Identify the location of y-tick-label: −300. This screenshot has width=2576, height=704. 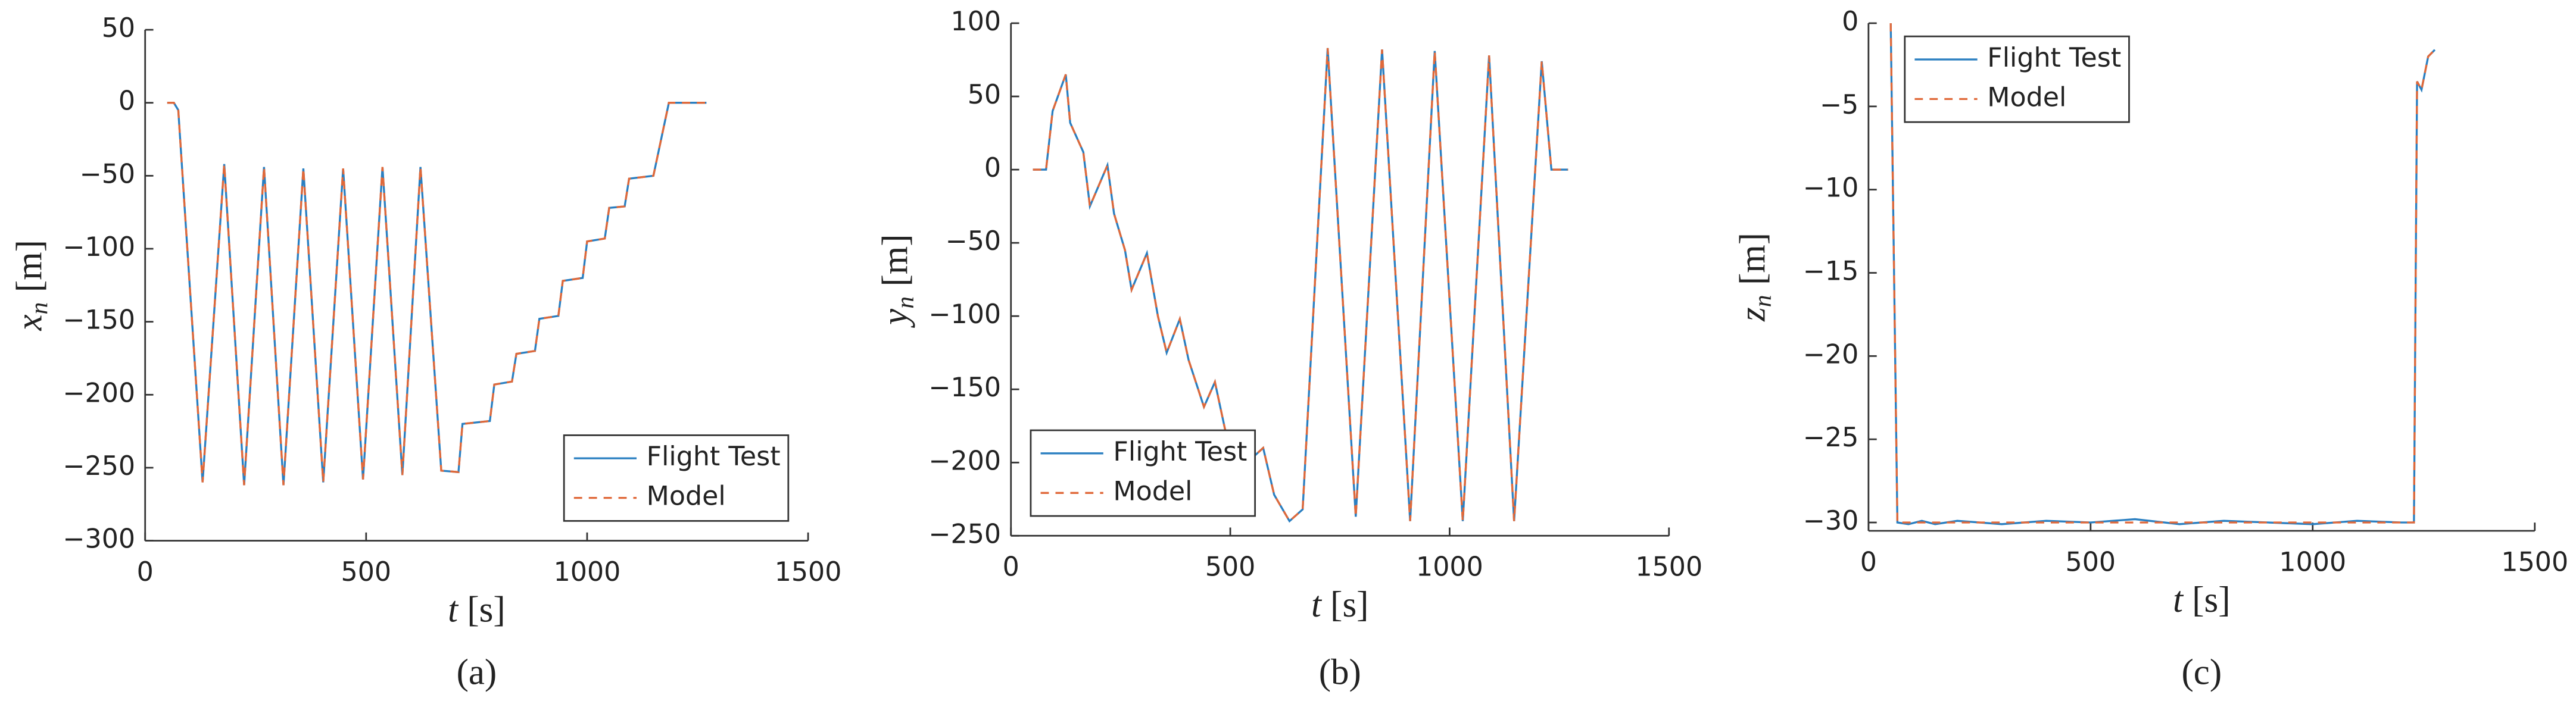
(99, 539).